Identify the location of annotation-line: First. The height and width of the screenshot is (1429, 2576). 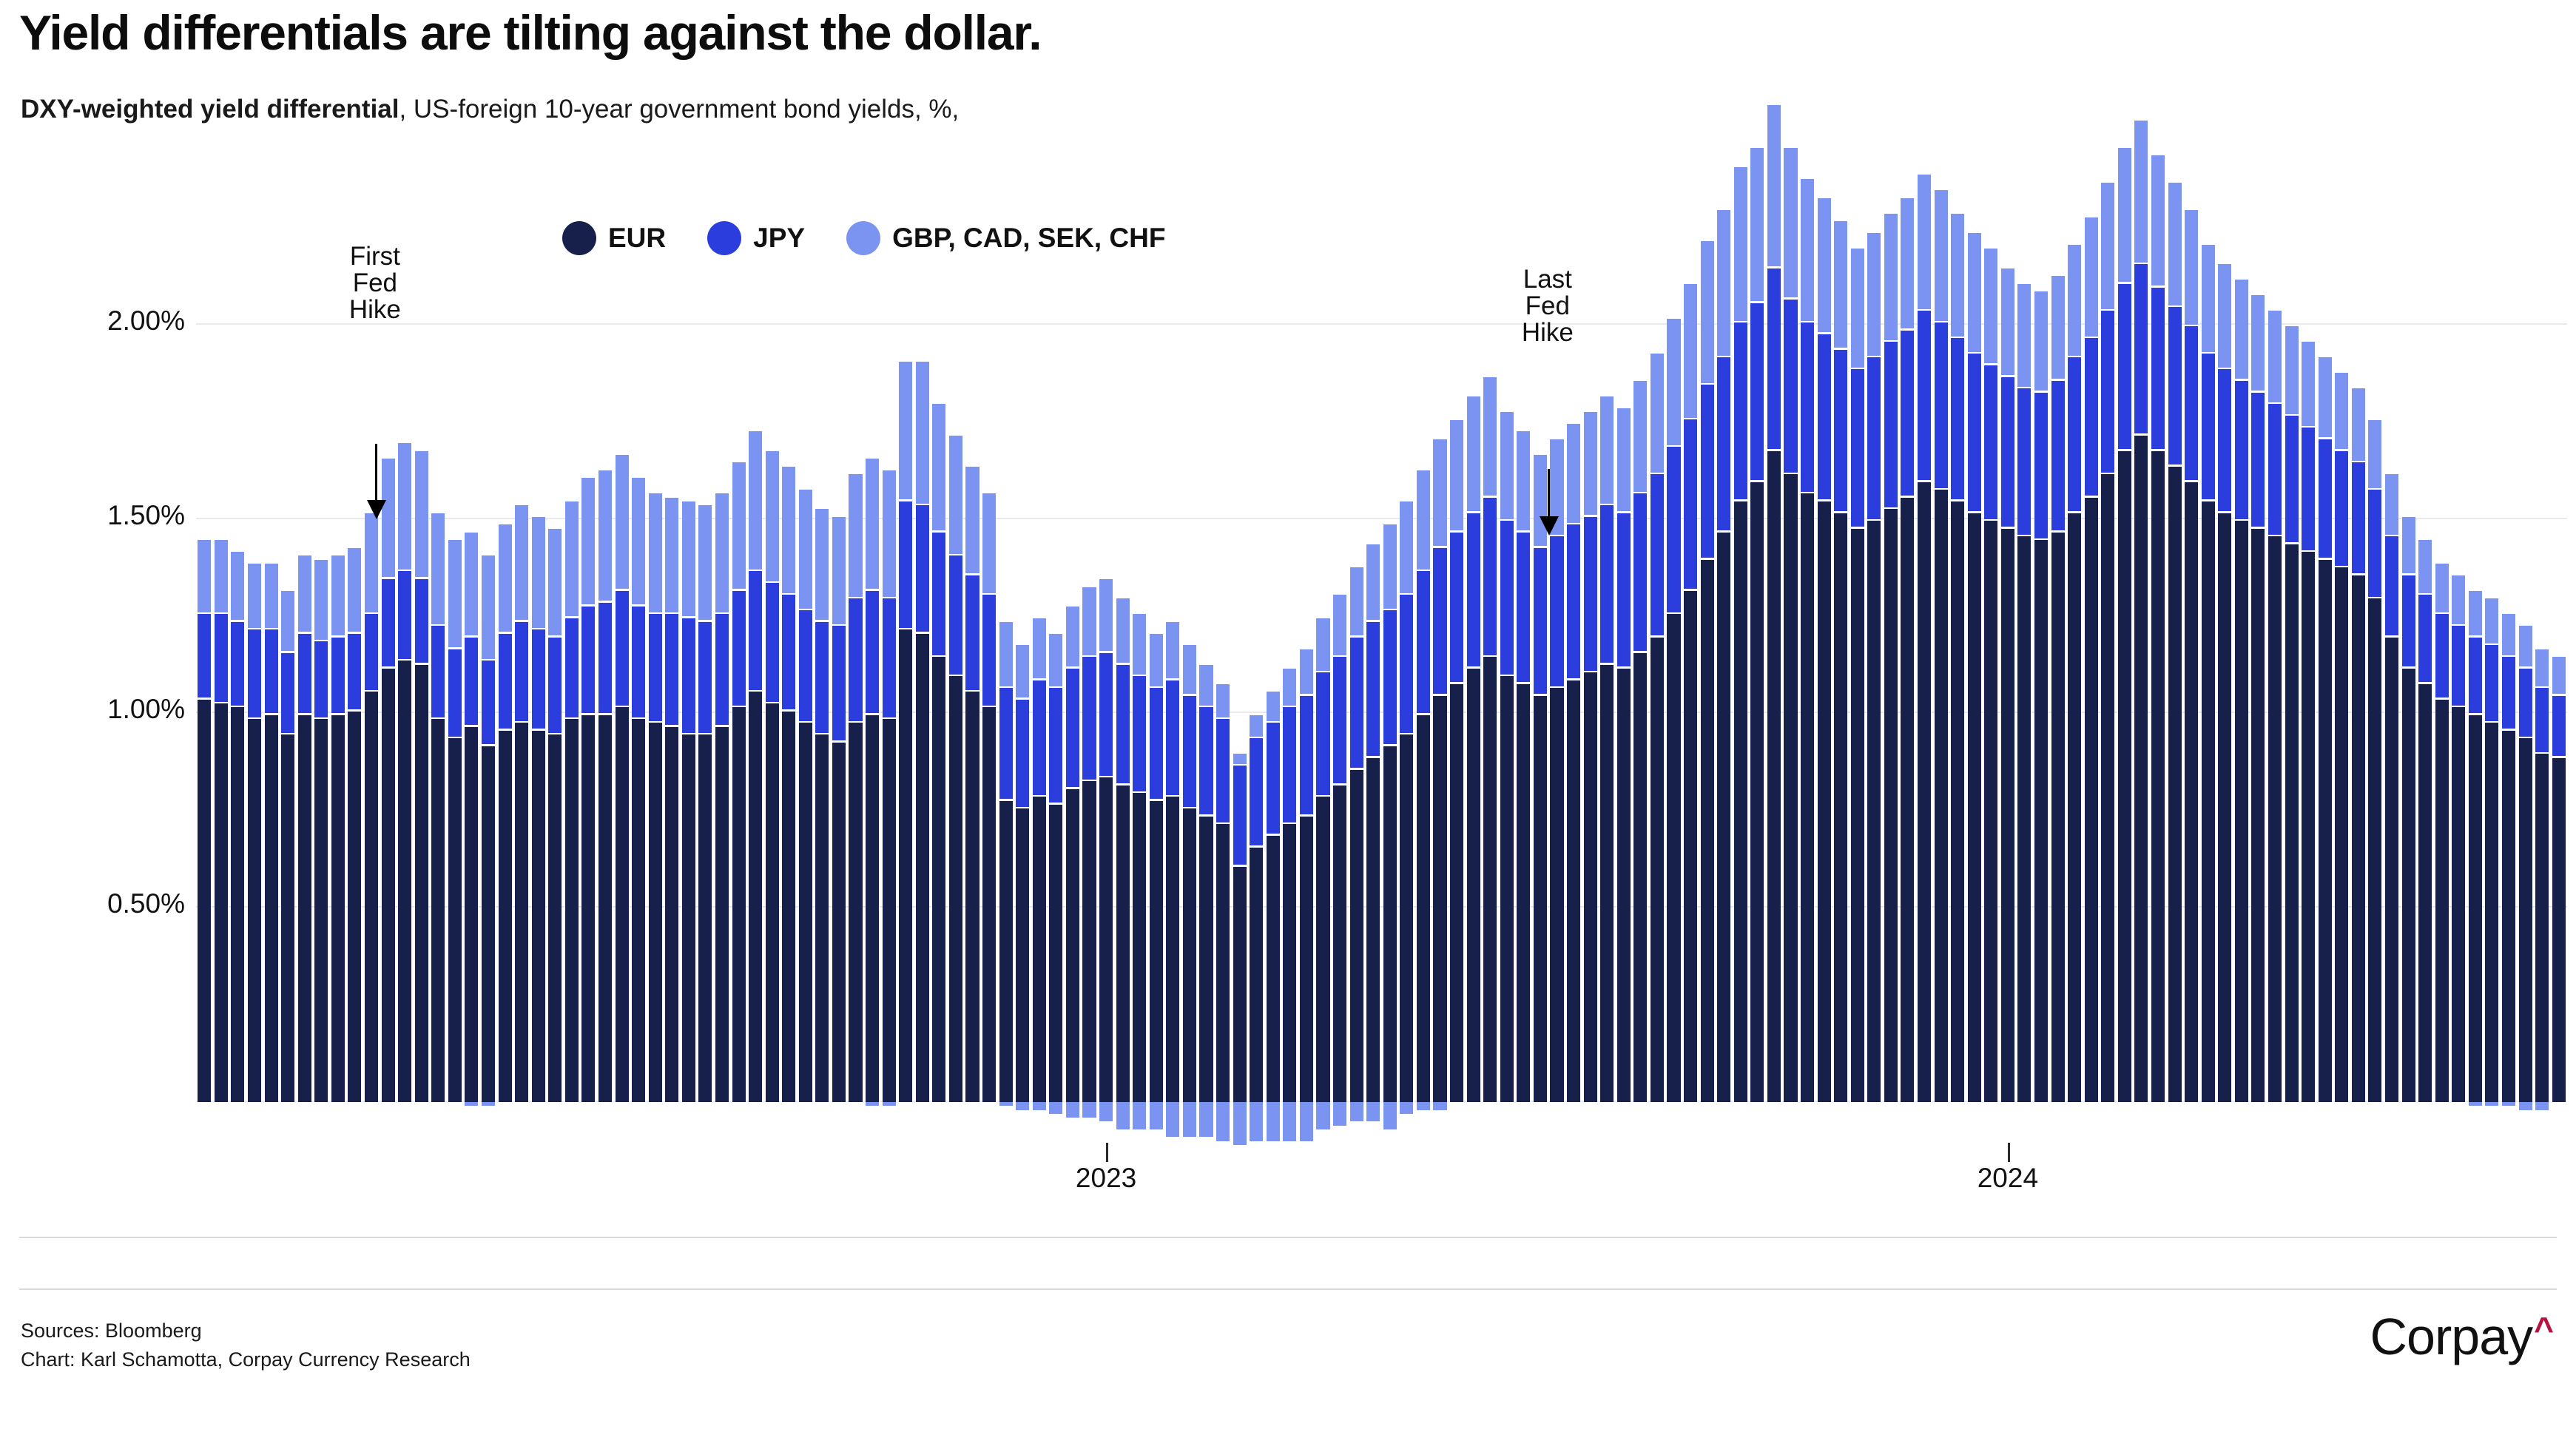
(374, 256).